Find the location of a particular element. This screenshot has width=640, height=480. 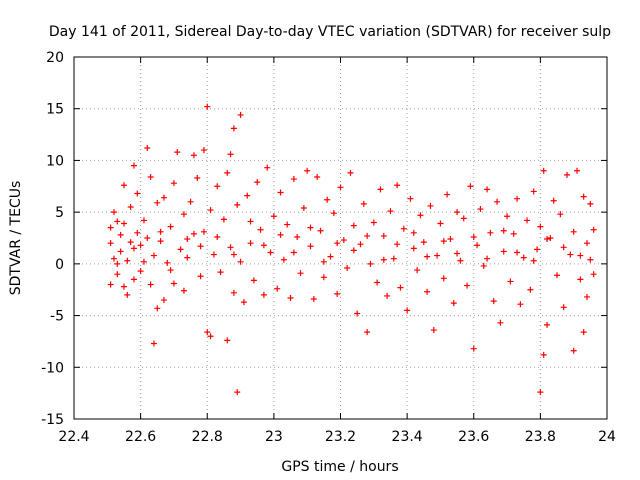

x-tick-label: 23.6 is located at coordinates (473, 437).